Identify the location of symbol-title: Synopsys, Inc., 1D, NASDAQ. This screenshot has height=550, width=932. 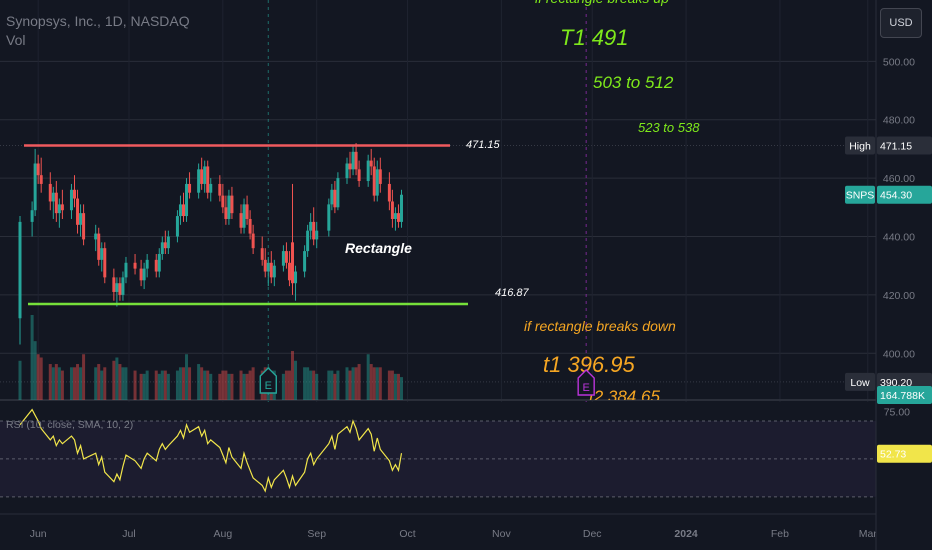
(98, 21).